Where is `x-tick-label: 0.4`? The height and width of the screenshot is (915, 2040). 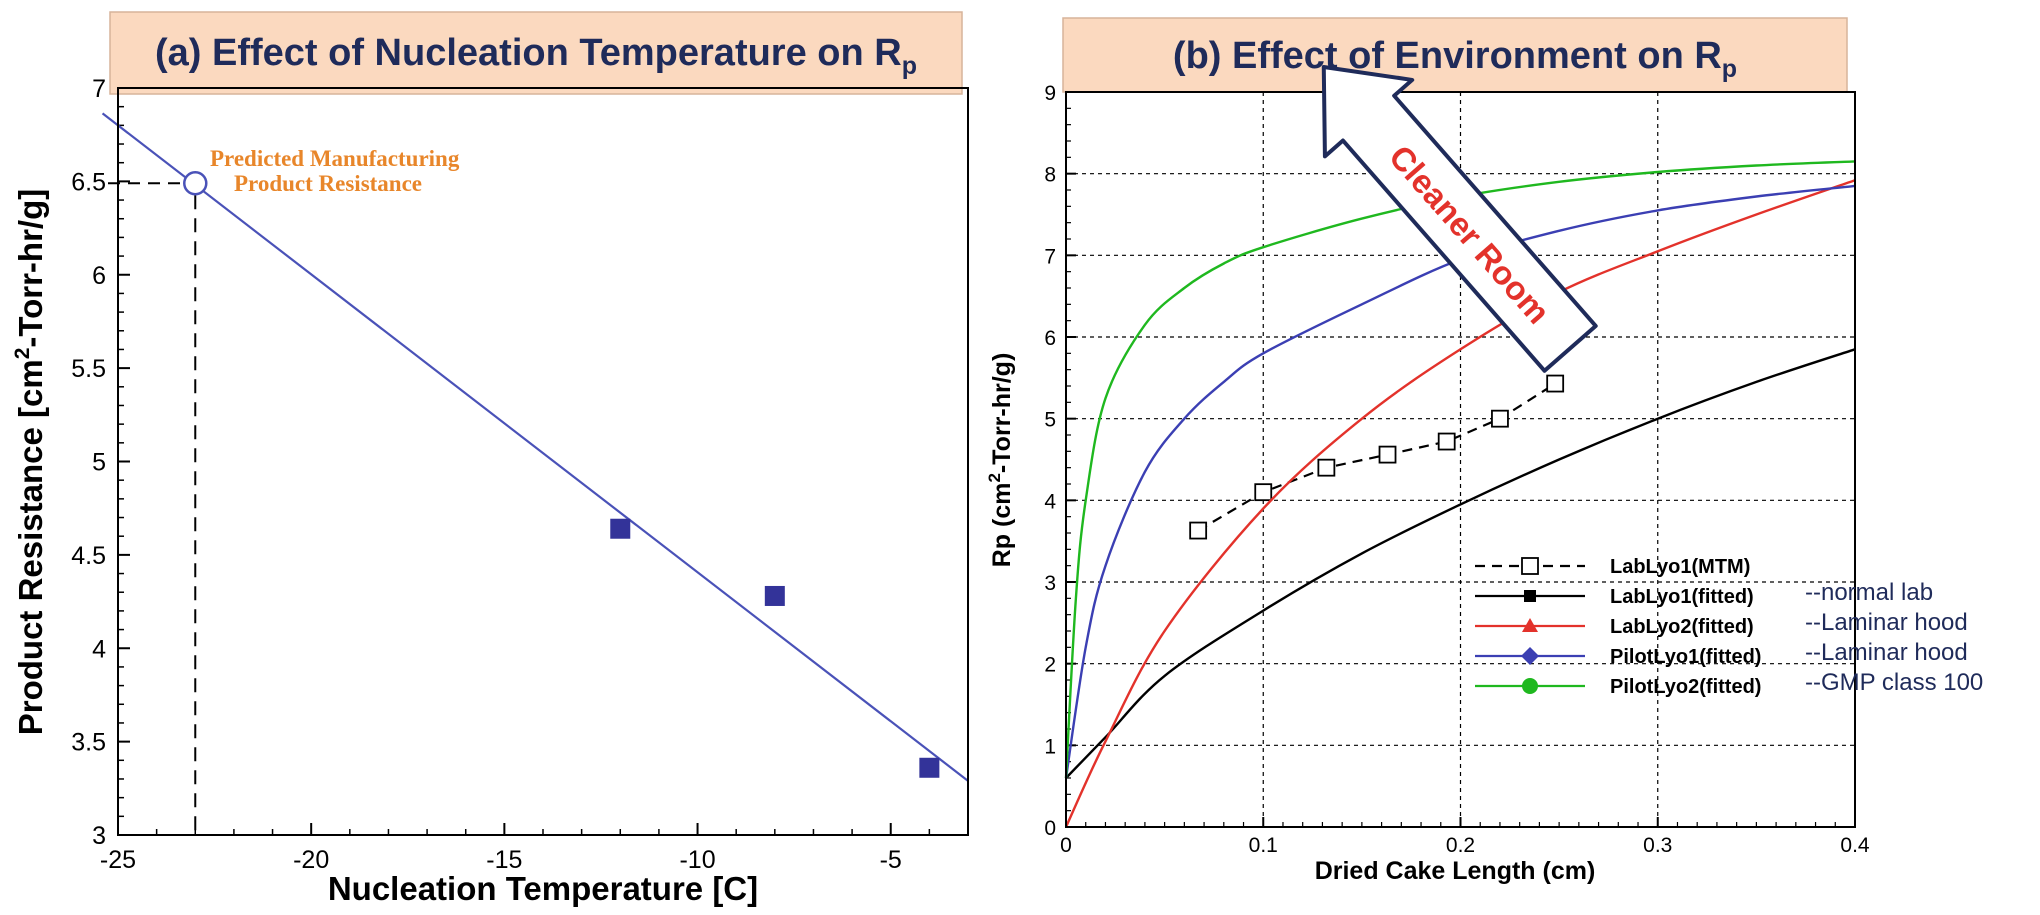 x-tick-label: 0.4 is located at coordinates (1855, 845).